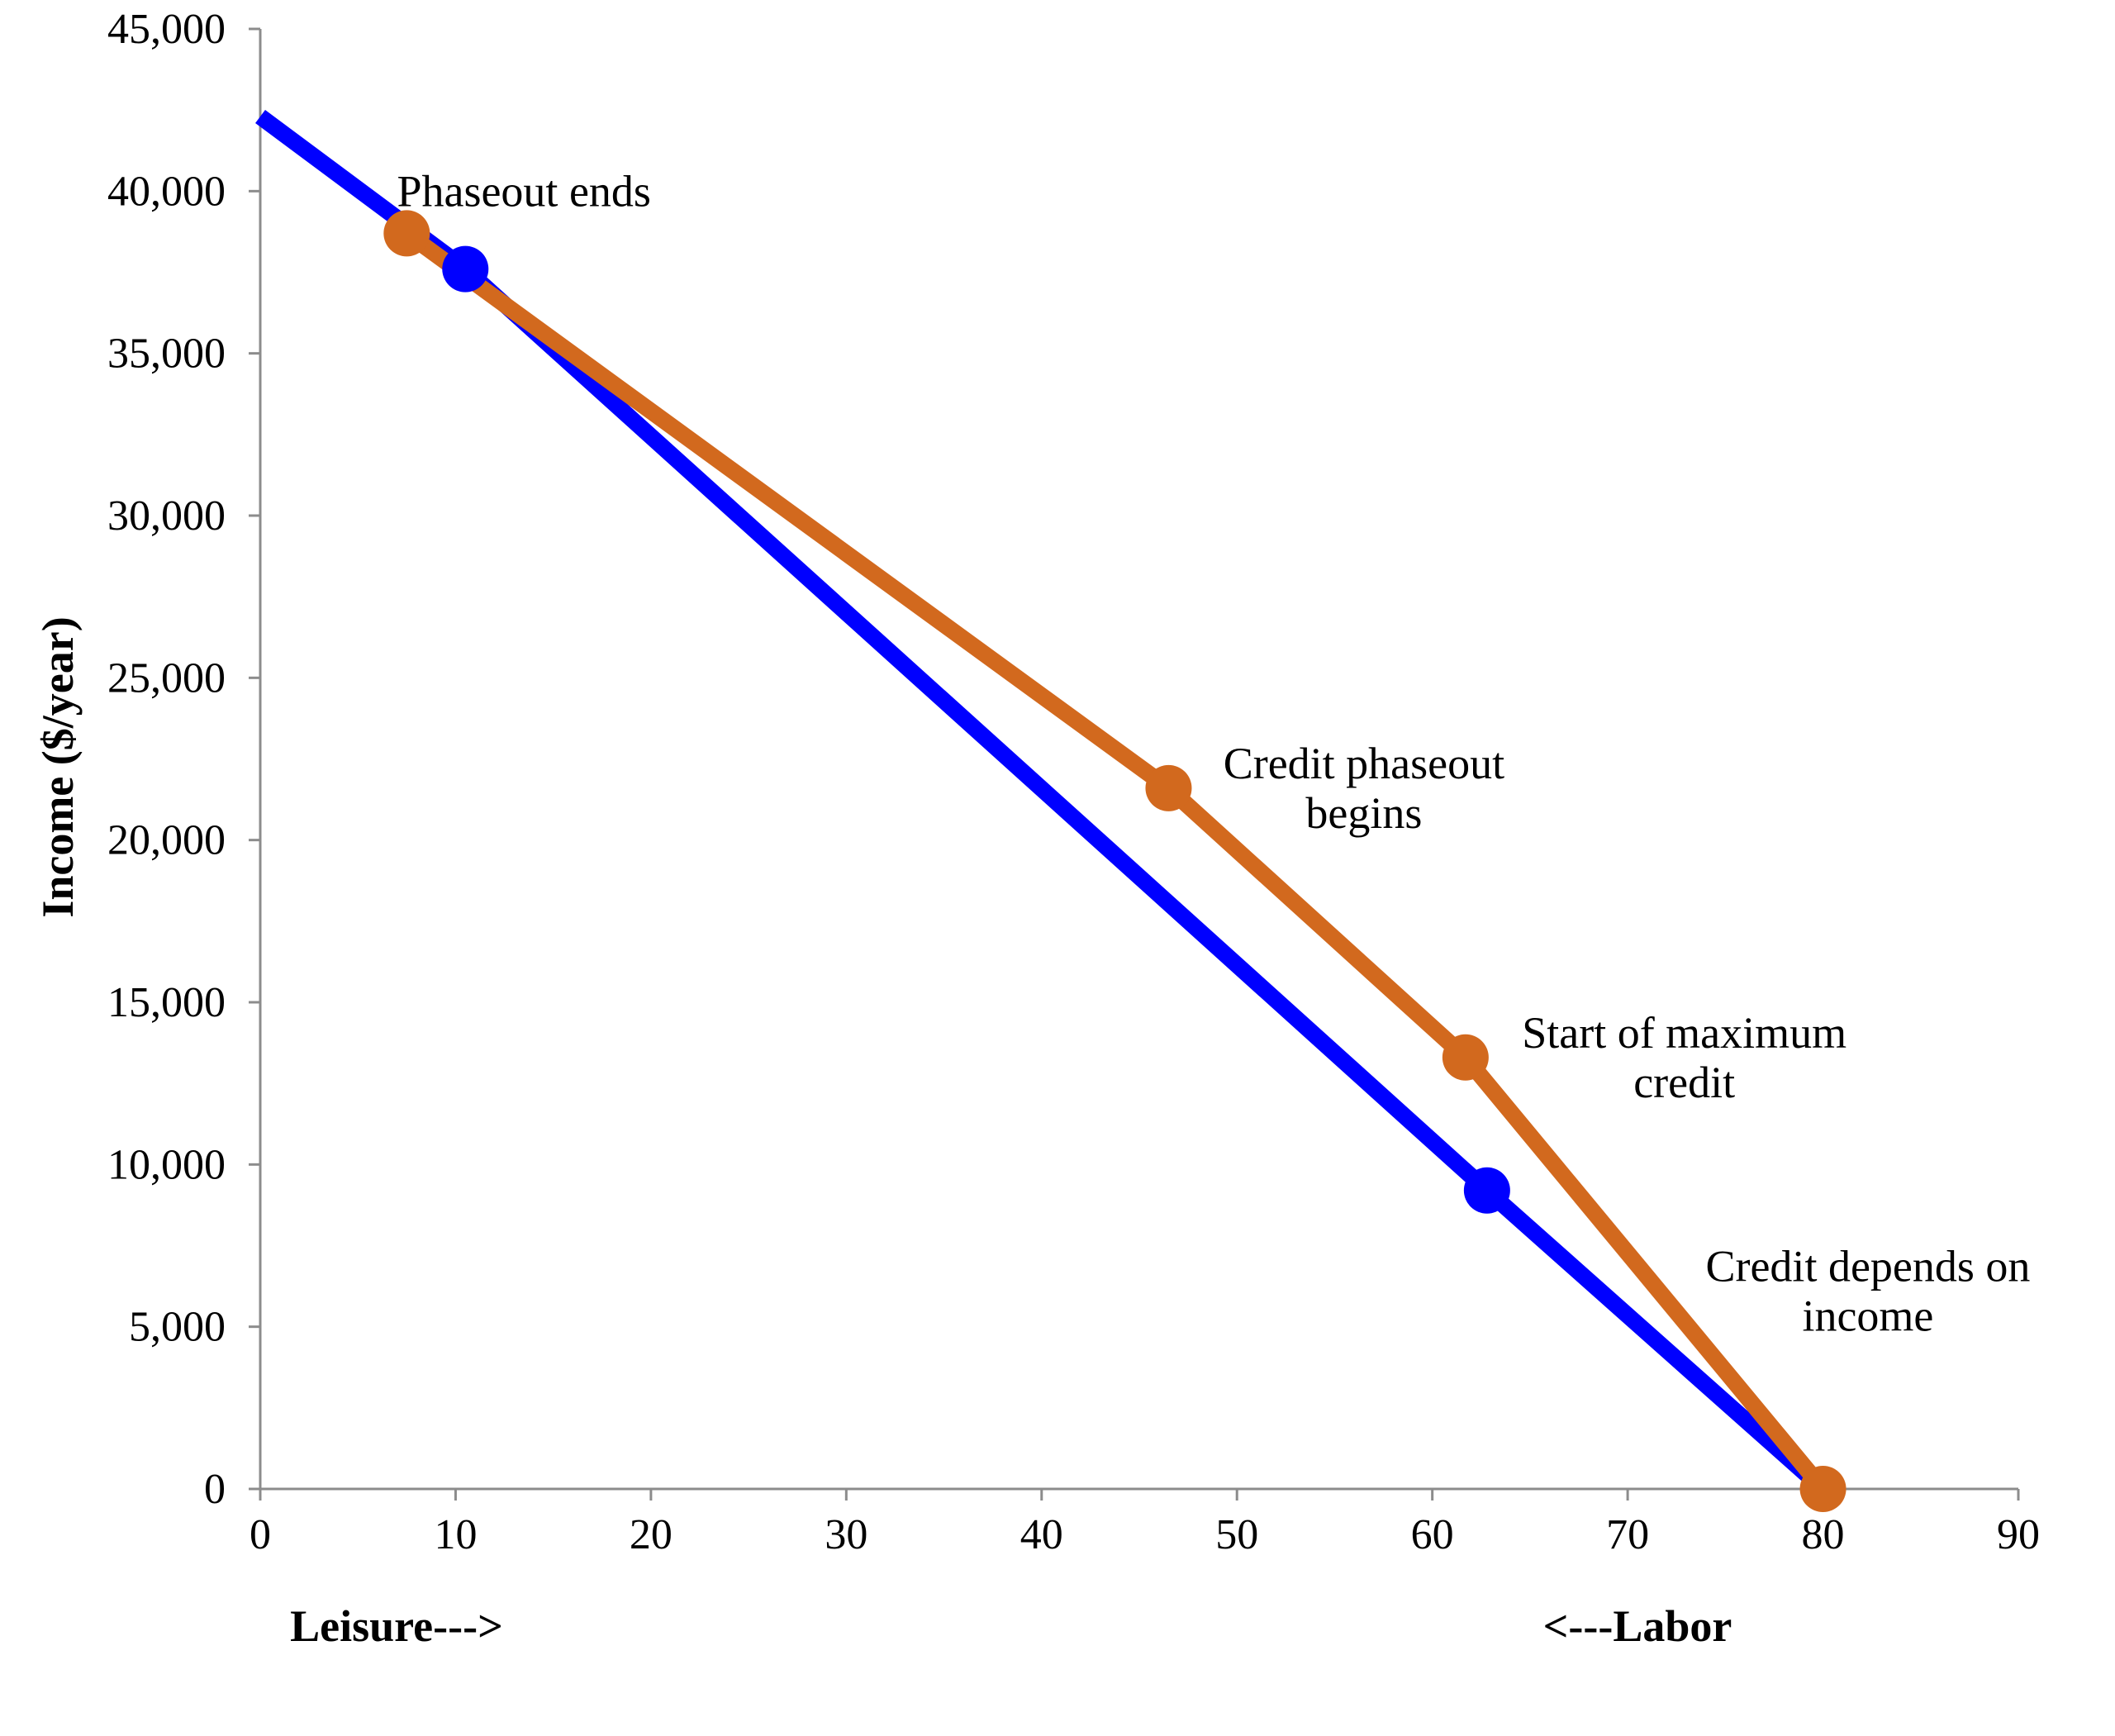  What do you see at coordinates (846, 1535) in the screenshot?
I see `x-tick-label: 30` at bounding box center [846, 1535].